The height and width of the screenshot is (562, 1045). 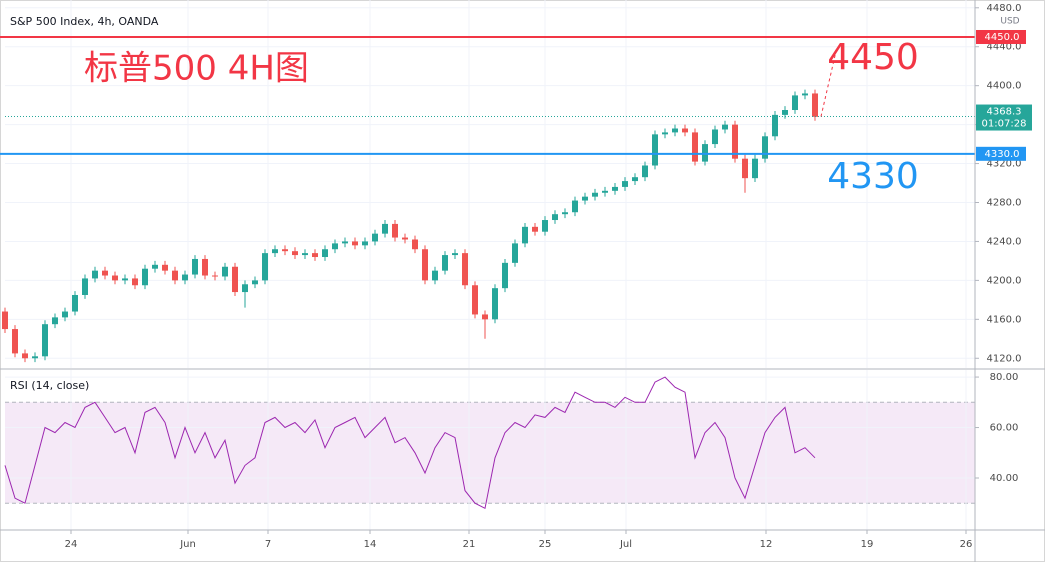 I want to click on x-tick-label: 26, so click(x=966, y=544).